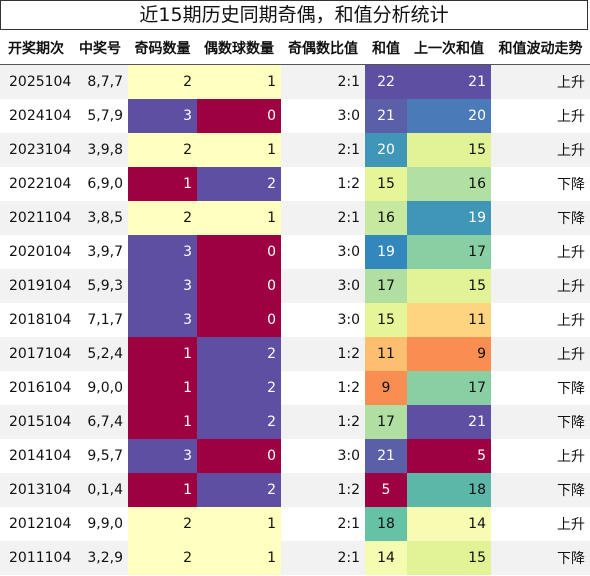 This screenshot has height=576, width=590. What do you see at coordinates (36, 116) in the screenshot?
I see `cell-period: 2024104` at bounding box center [36, 116].